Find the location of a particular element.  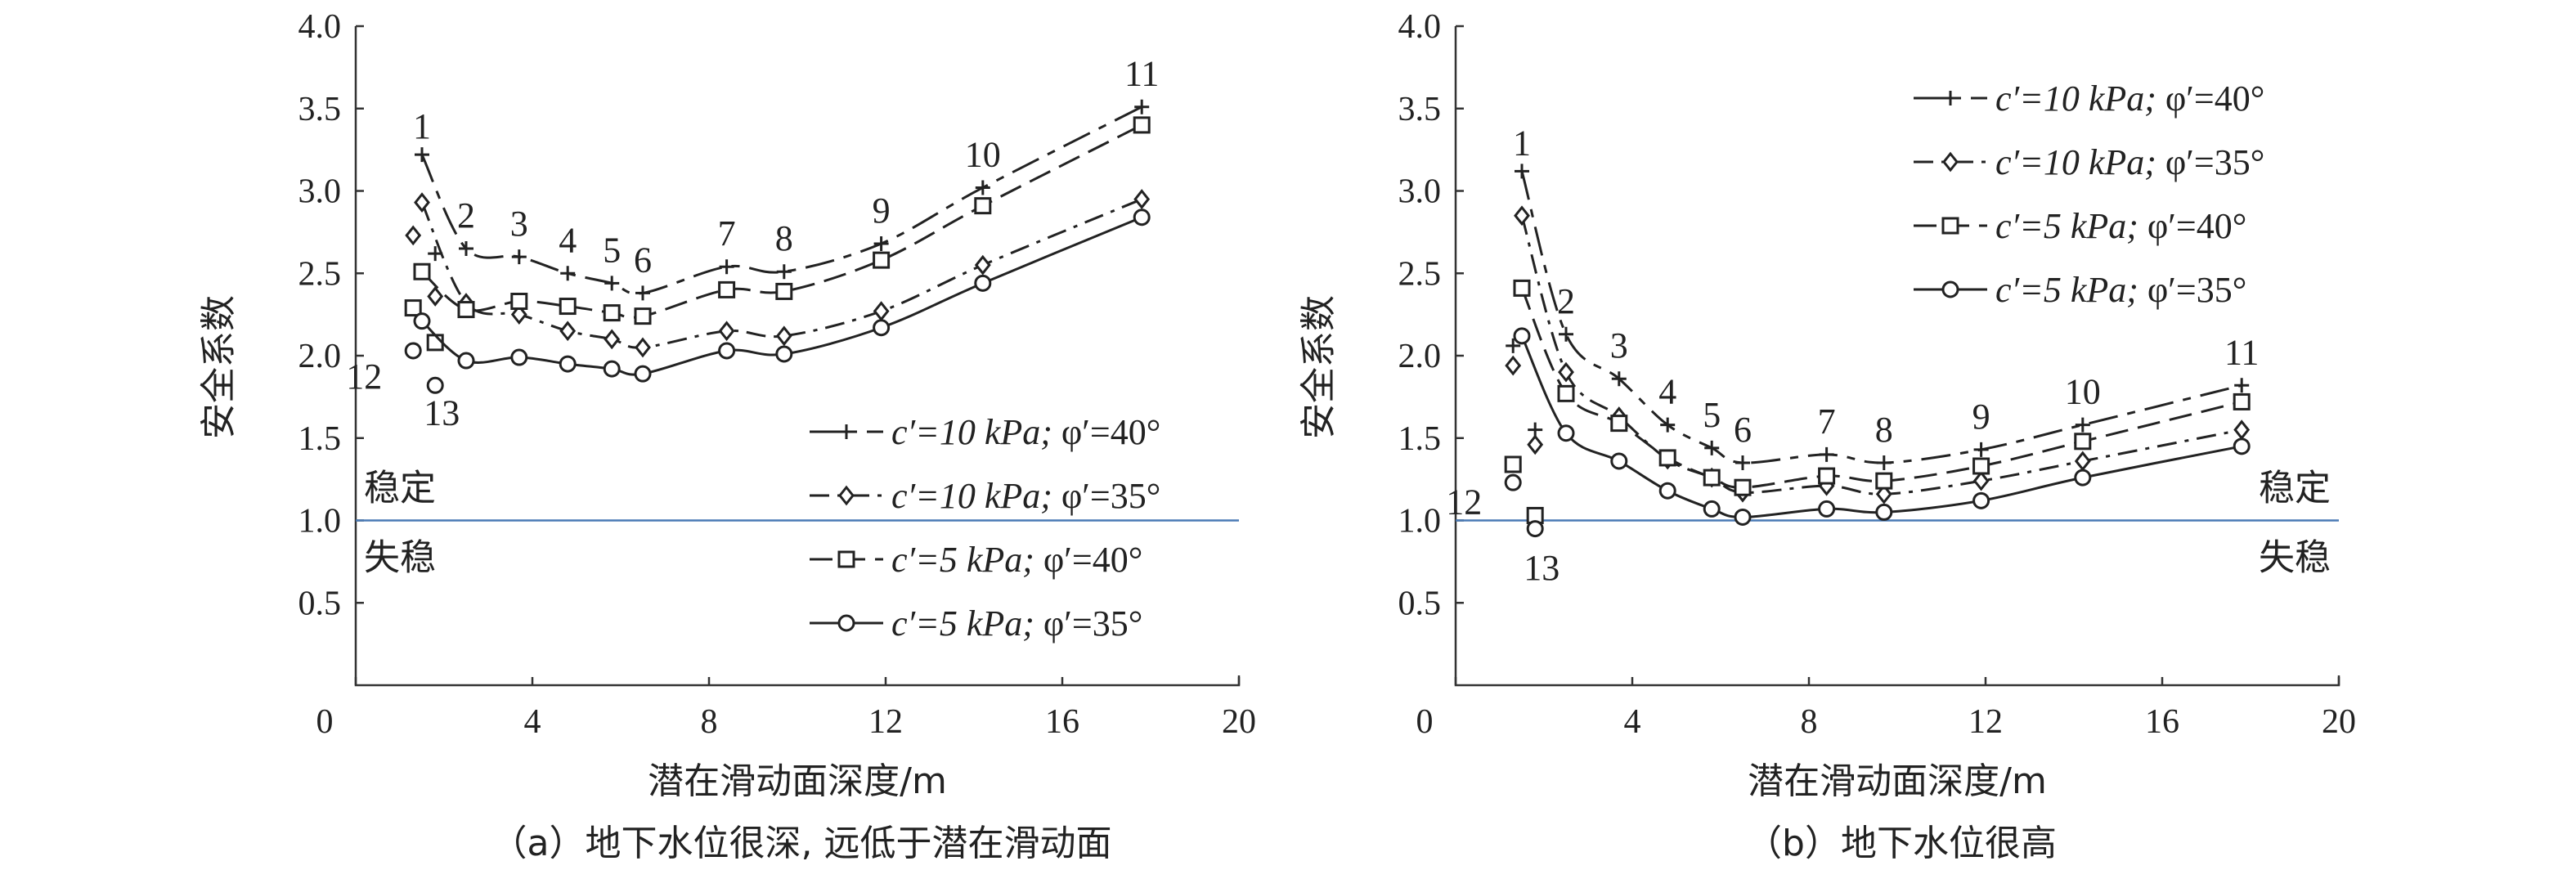

point-number-label: 10 is located at coordinates (983, 154).